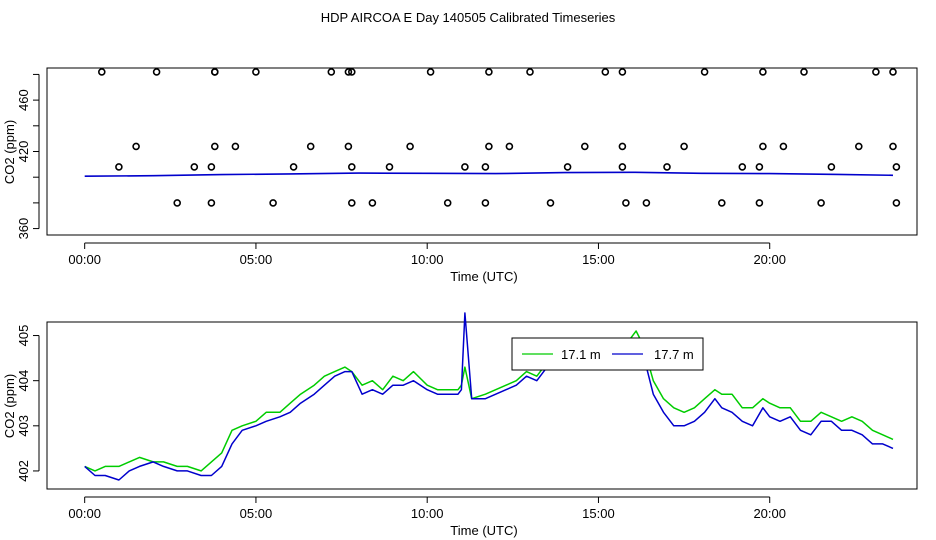  What do you see at coordinates (483, 530) in the screenshot?
I see `panel-timeseries-x-label: Time (UTC)` at bounding box center [483, 530].